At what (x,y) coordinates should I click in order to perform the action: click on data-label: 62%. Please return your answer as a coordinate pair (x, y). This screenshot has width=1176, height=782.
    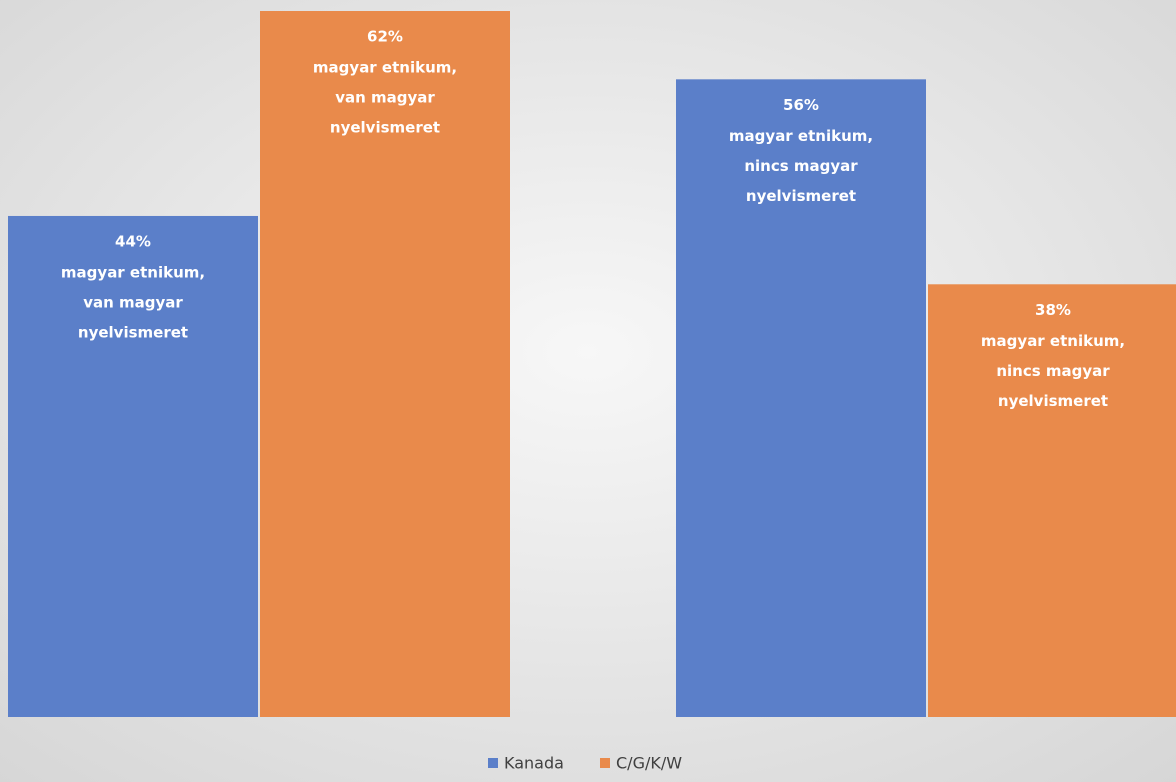
    Looking at the image, I should click on (385, 37).